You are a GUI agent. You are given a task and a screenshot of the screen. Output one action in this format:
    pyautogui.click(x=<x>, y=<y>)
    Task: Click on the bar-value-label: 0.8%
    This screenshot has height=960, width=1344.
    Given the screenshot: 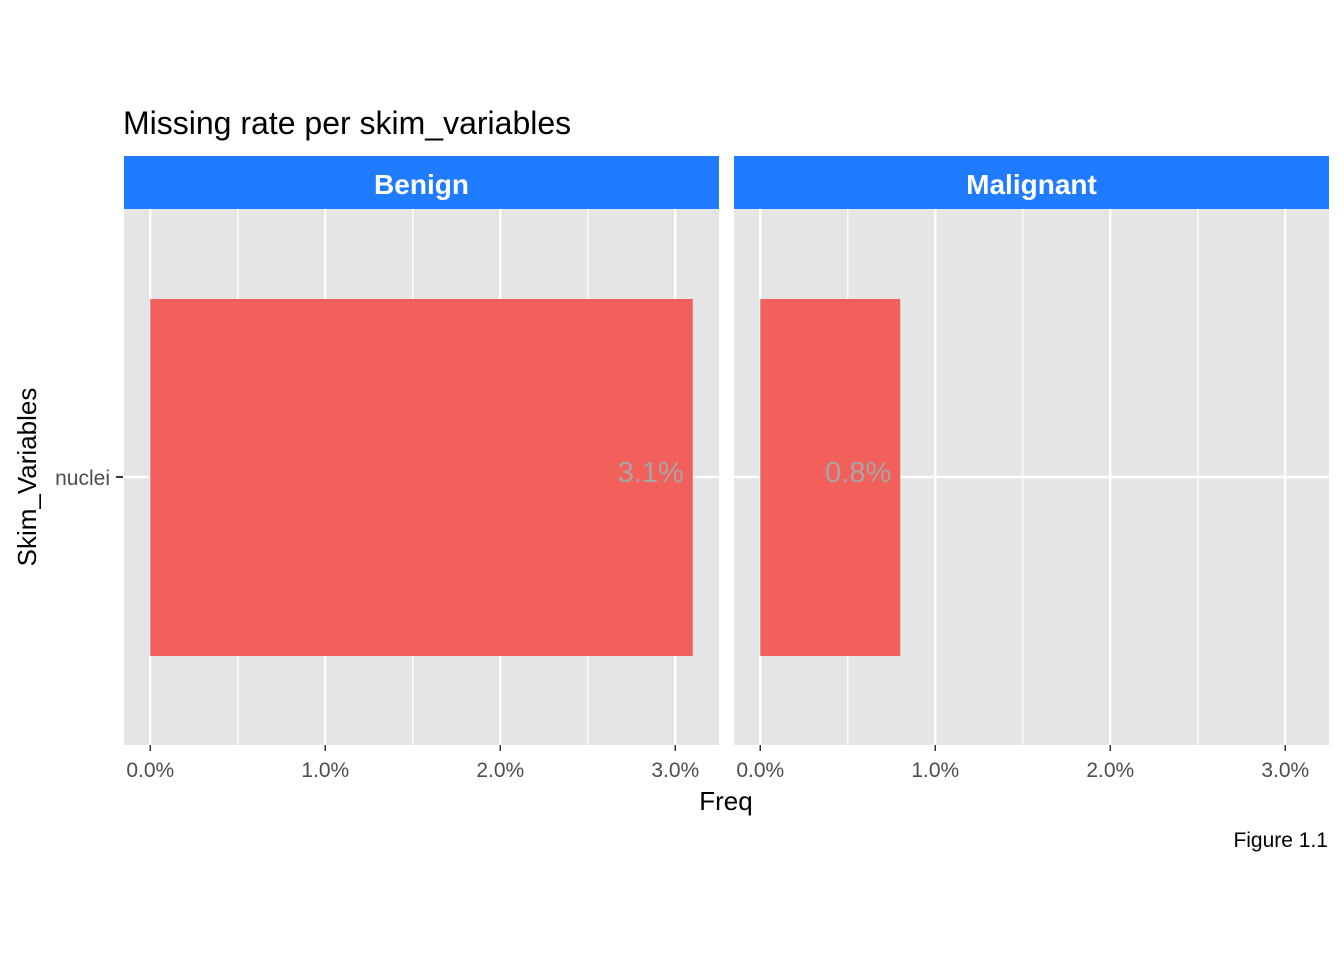 What is the action you would take?
    pyautogui.click(x=858, y=473)
    